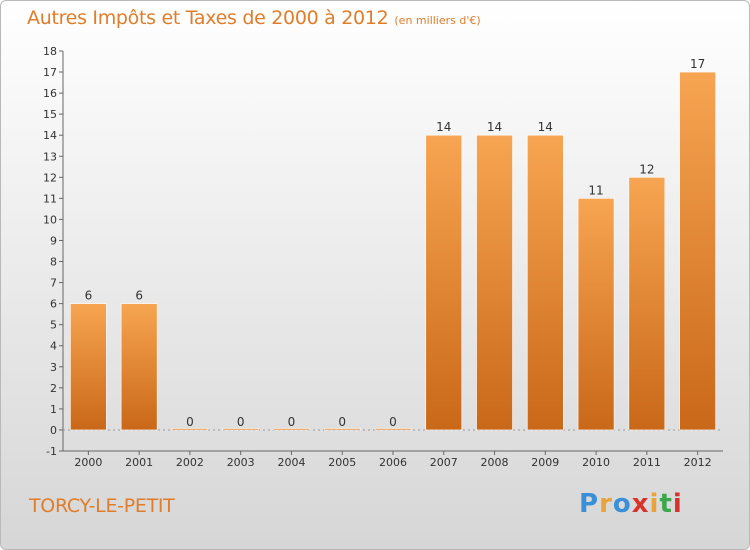  Describe the element at coordinates (190, 429) in the screenshot. I see `bar-2002` at that location.